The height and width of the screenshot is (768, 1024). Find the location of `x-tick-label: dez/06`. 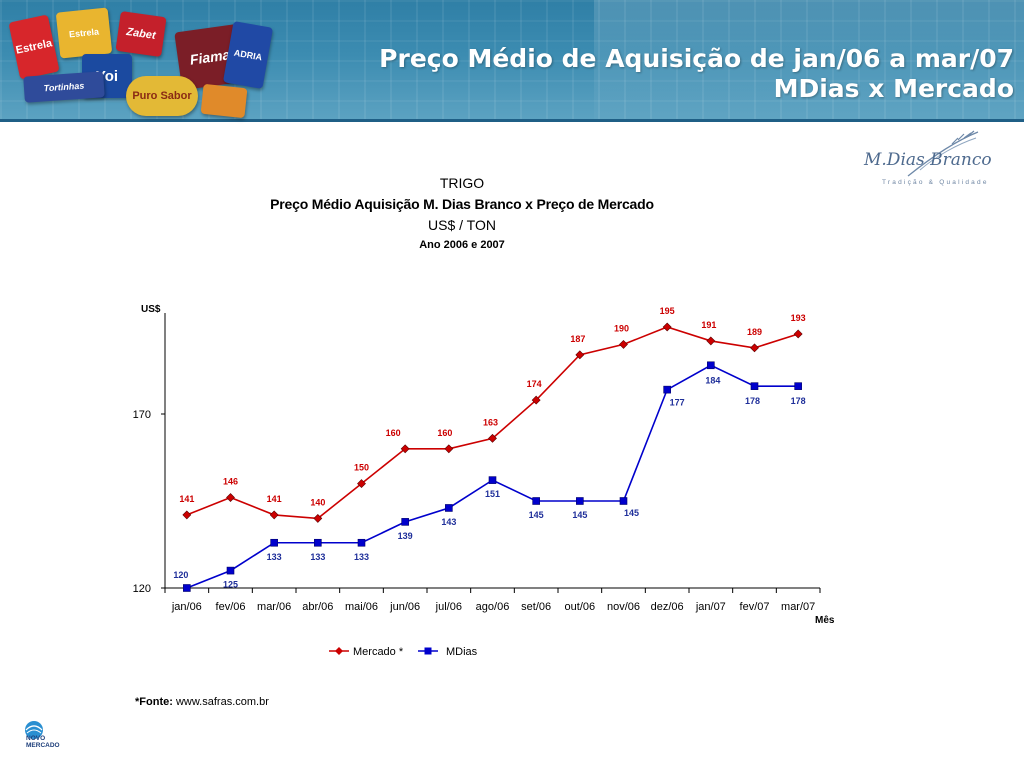

x-tick-label: dez/06 is located at coordinates (667, 607).